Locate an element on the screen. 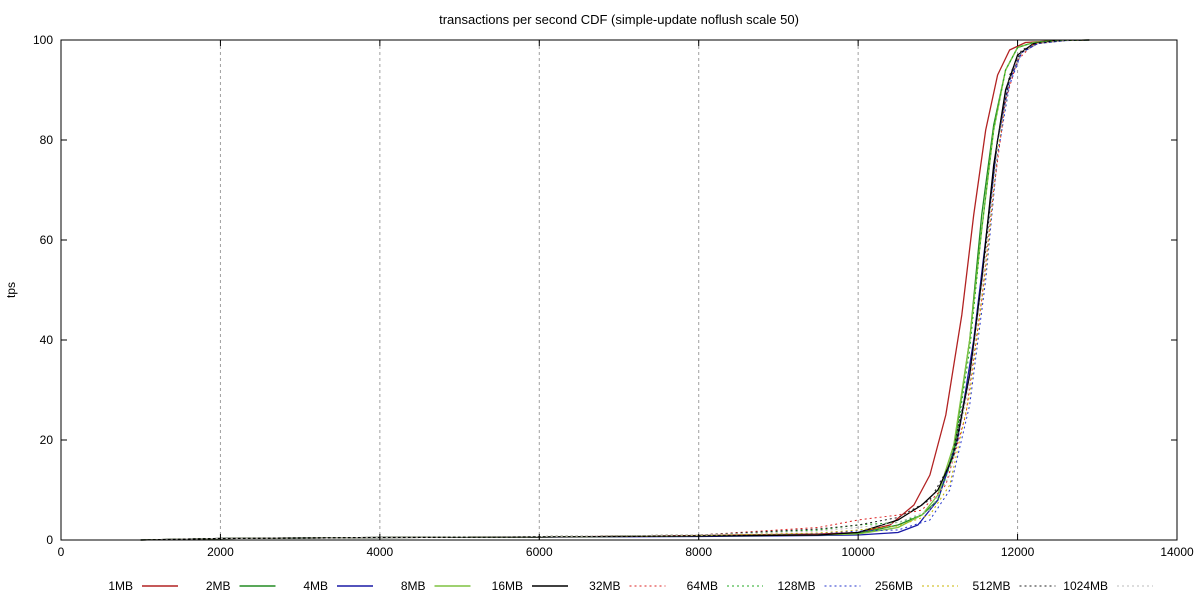 Image resolution: width=1200 pixels, height=600 pixels. x-tick-label: 10000 is located at coordinates (858, 552).